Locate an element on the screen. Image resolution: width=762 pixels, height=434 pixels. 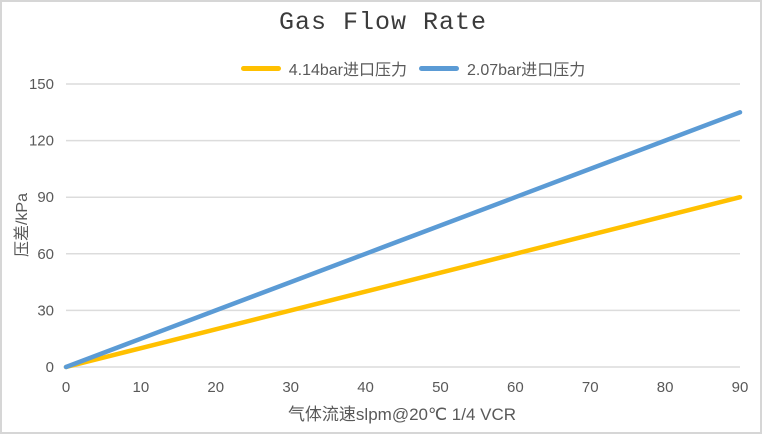
x-tick-label-10: 10 is located at coordinates (141, 387).